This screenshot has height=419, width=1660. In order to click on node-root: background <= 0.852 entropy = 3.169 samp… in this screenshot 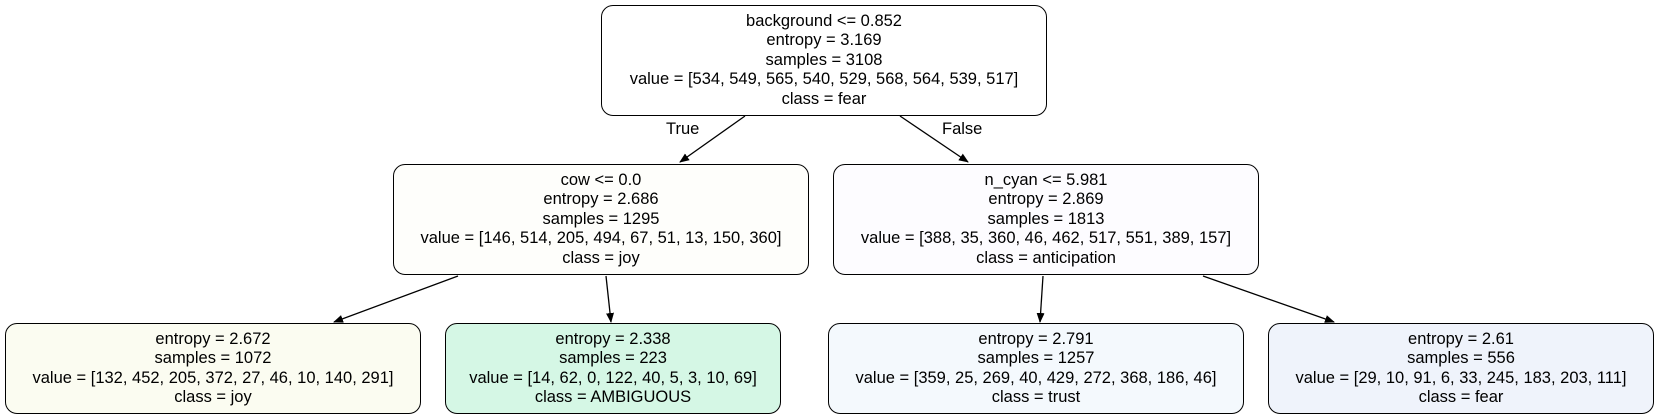, I will do `click(824, 60)`.